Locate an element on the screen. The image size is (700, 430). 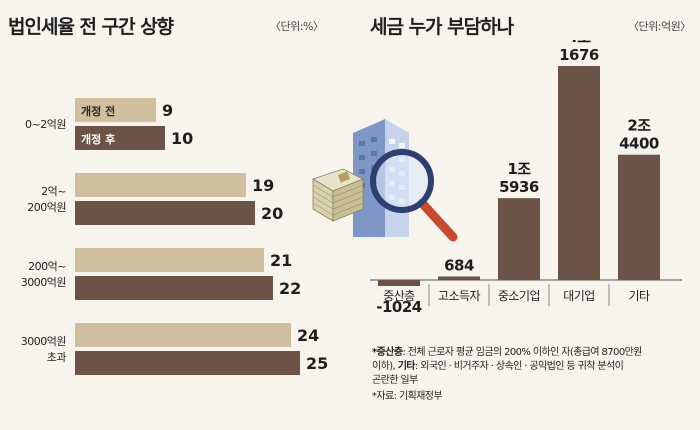
right-chart-unit: 〈단위:억원〉 is located at coordinates (659, 26).